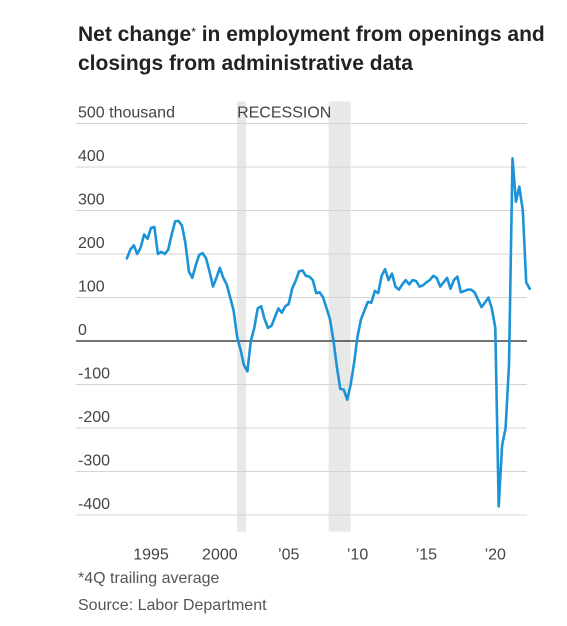  Describe the element at coordinates (126, 113) in the screenshot. I see `y-tick-label: 500 thousand` at that location.